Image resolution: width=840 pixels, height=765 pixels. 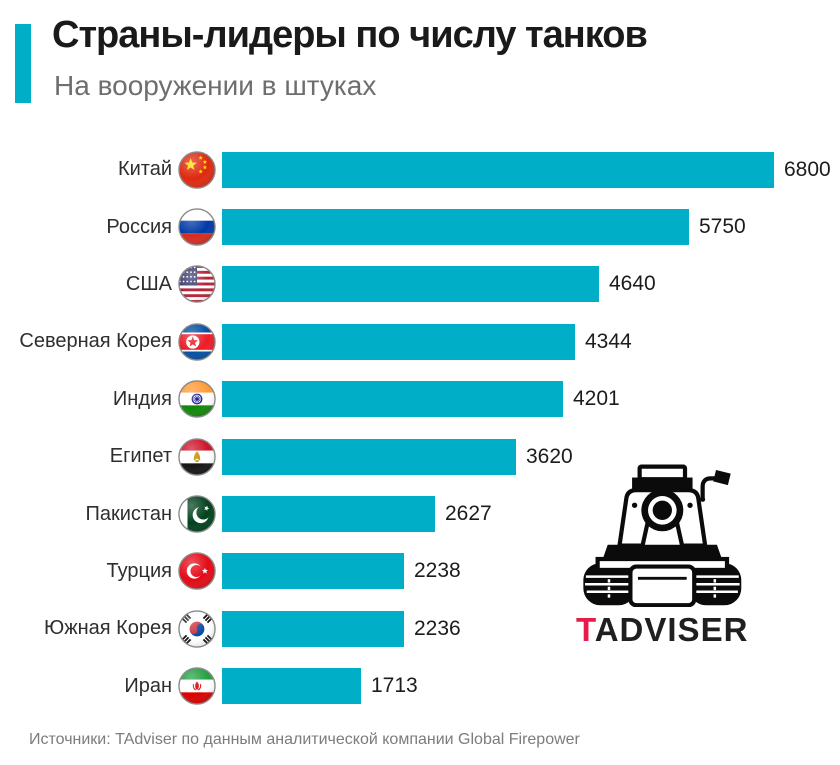 I want to click on chart-row: Южная Корея, so click(x=420, y=628).